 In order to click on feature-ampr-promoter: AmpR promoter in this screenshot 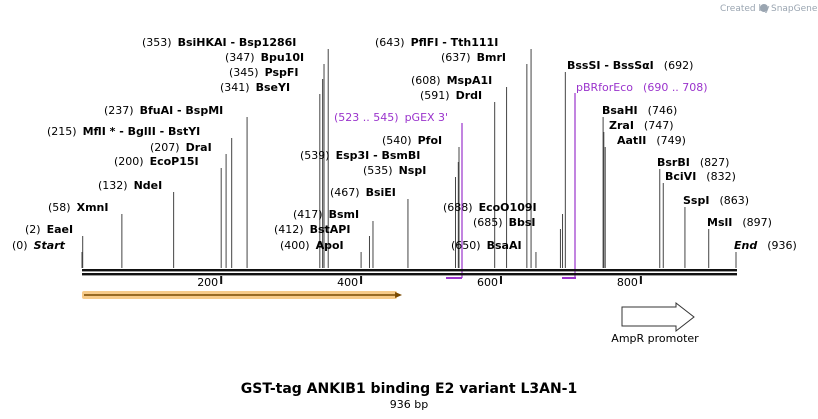, I will do `click(655, 323)`.